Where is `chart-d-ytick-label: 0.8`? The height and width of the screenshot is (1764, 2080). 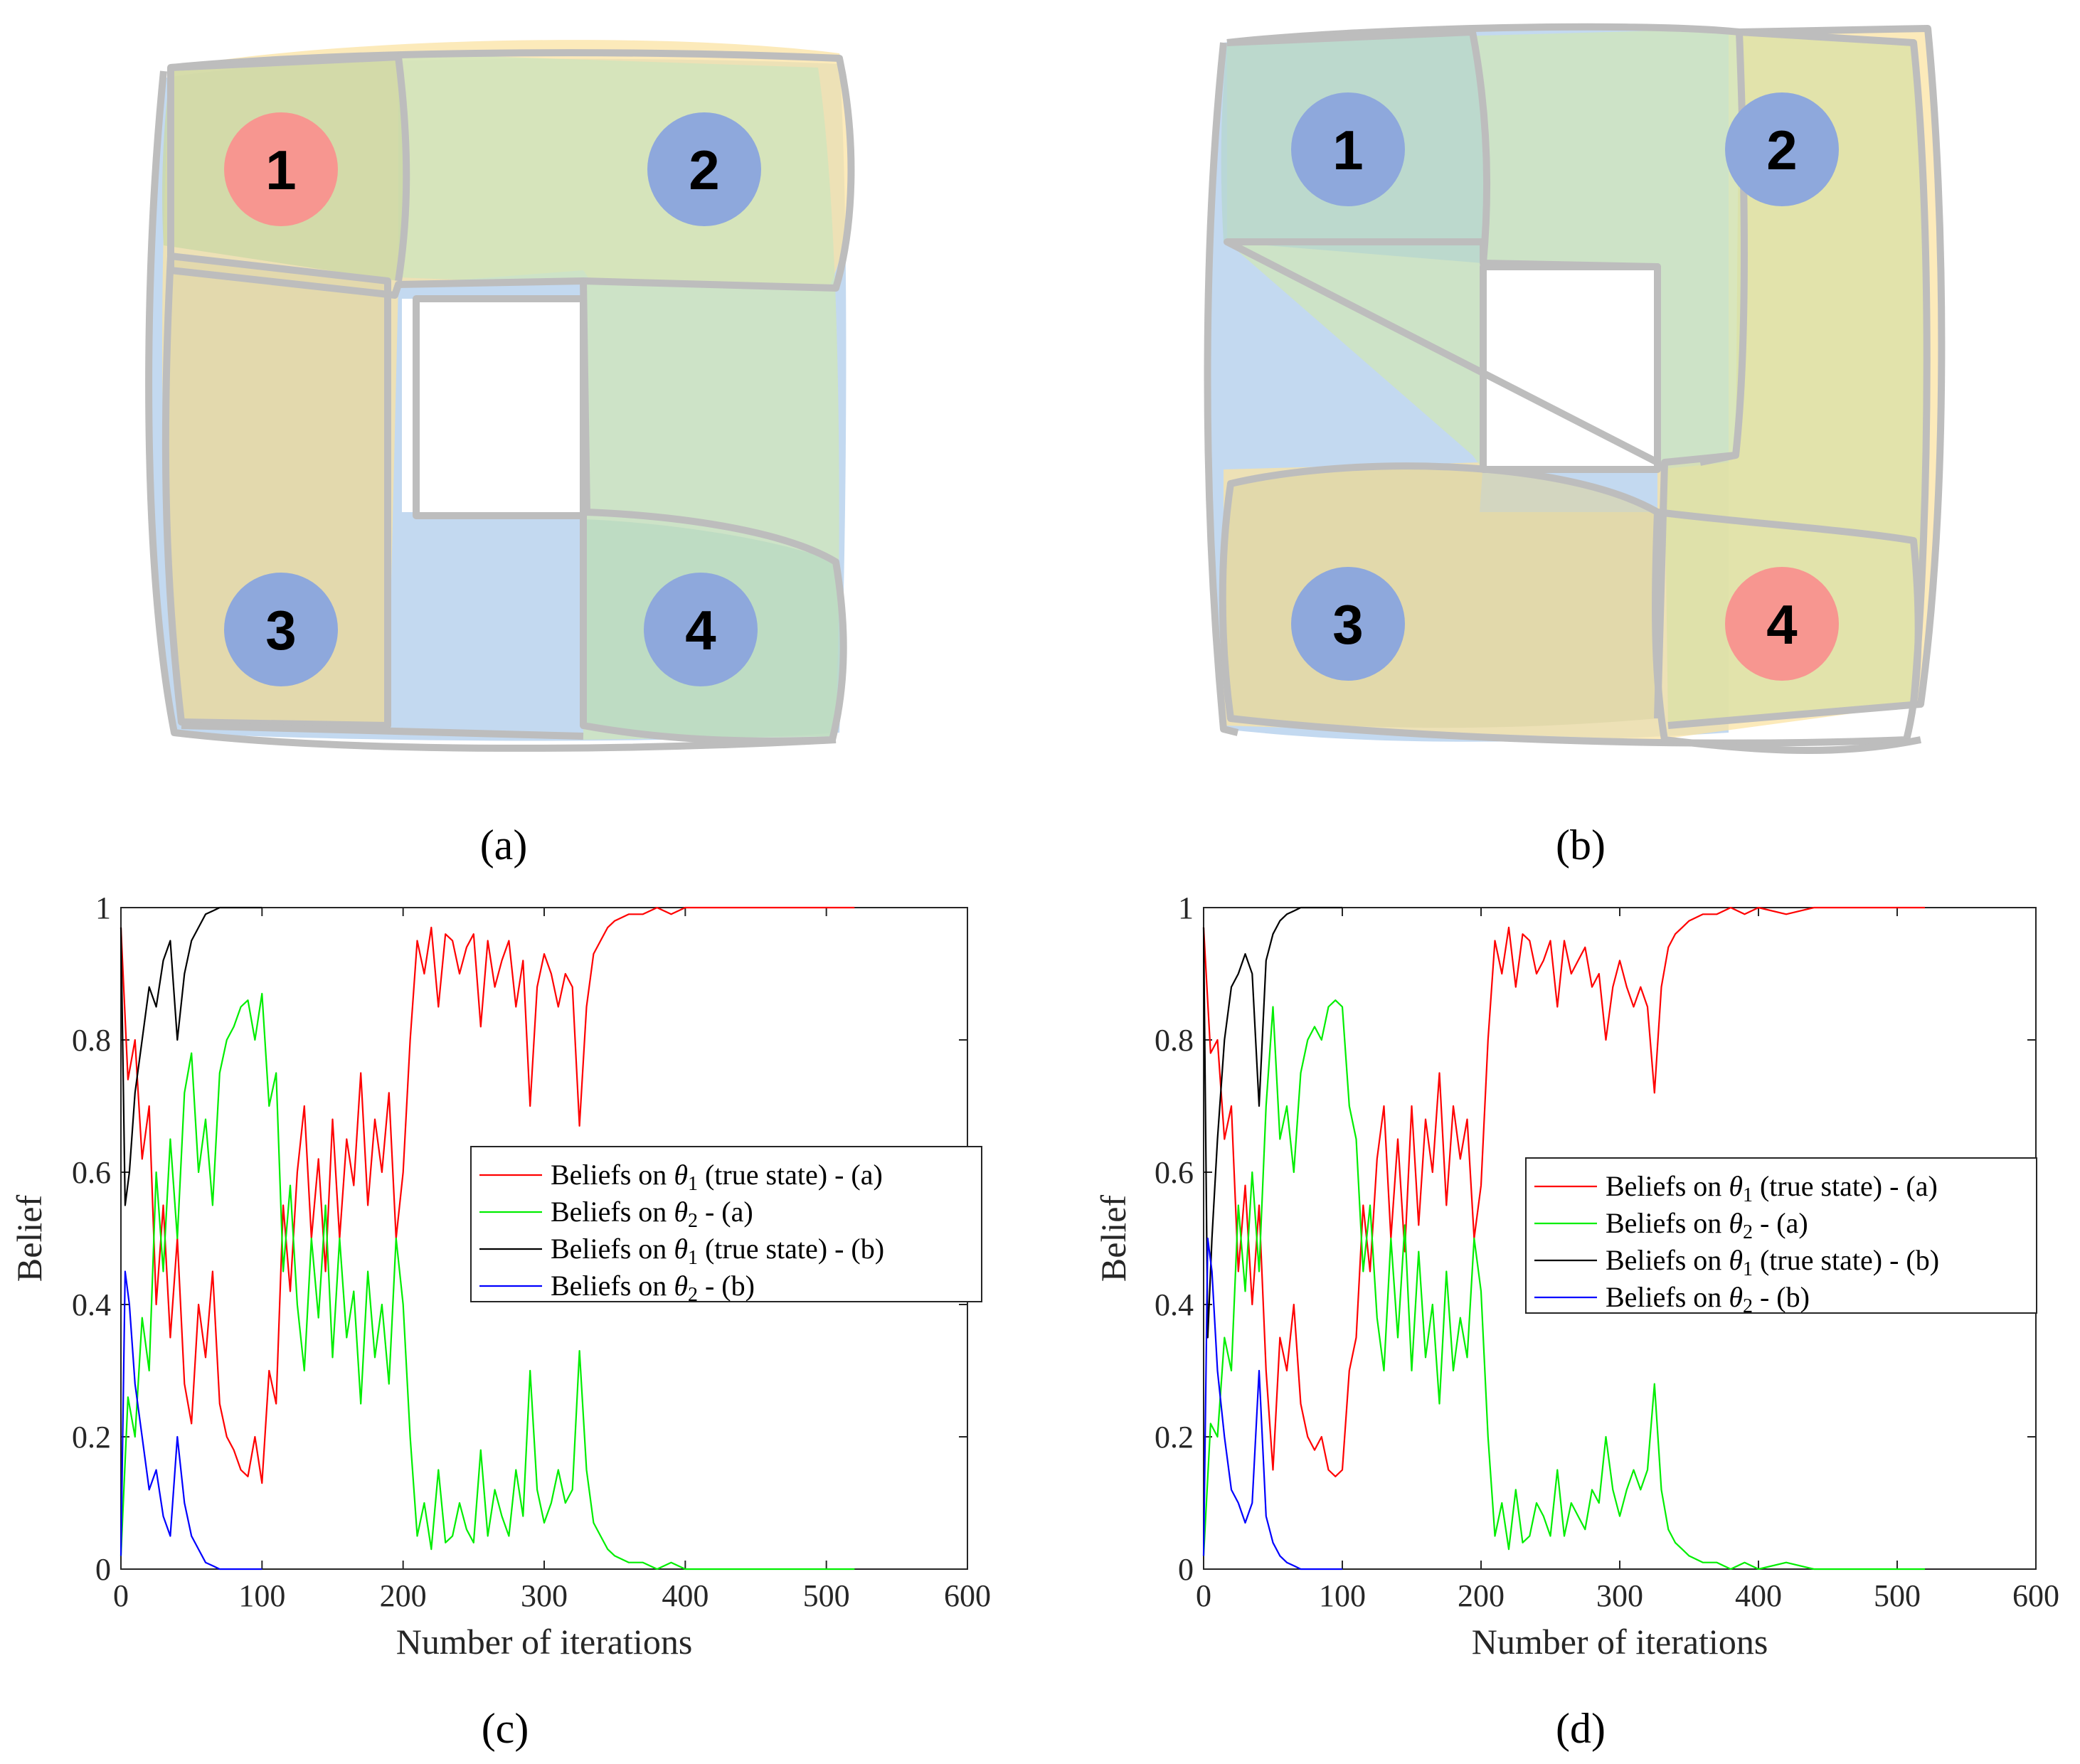 chart-d-ytick-label: 0.8 is located at coordinates (1174, 1040).